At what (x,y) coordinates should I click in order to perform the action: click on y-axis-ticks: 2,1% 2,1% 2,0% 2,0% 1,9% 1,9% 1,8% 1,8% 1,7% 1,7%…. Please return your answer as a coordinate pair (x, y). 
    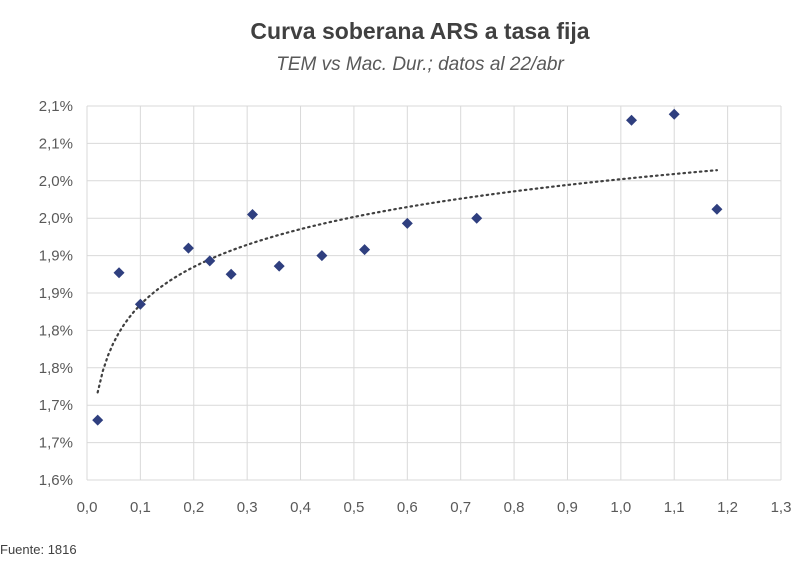
    Looking at the image, I should click on (56, 293).